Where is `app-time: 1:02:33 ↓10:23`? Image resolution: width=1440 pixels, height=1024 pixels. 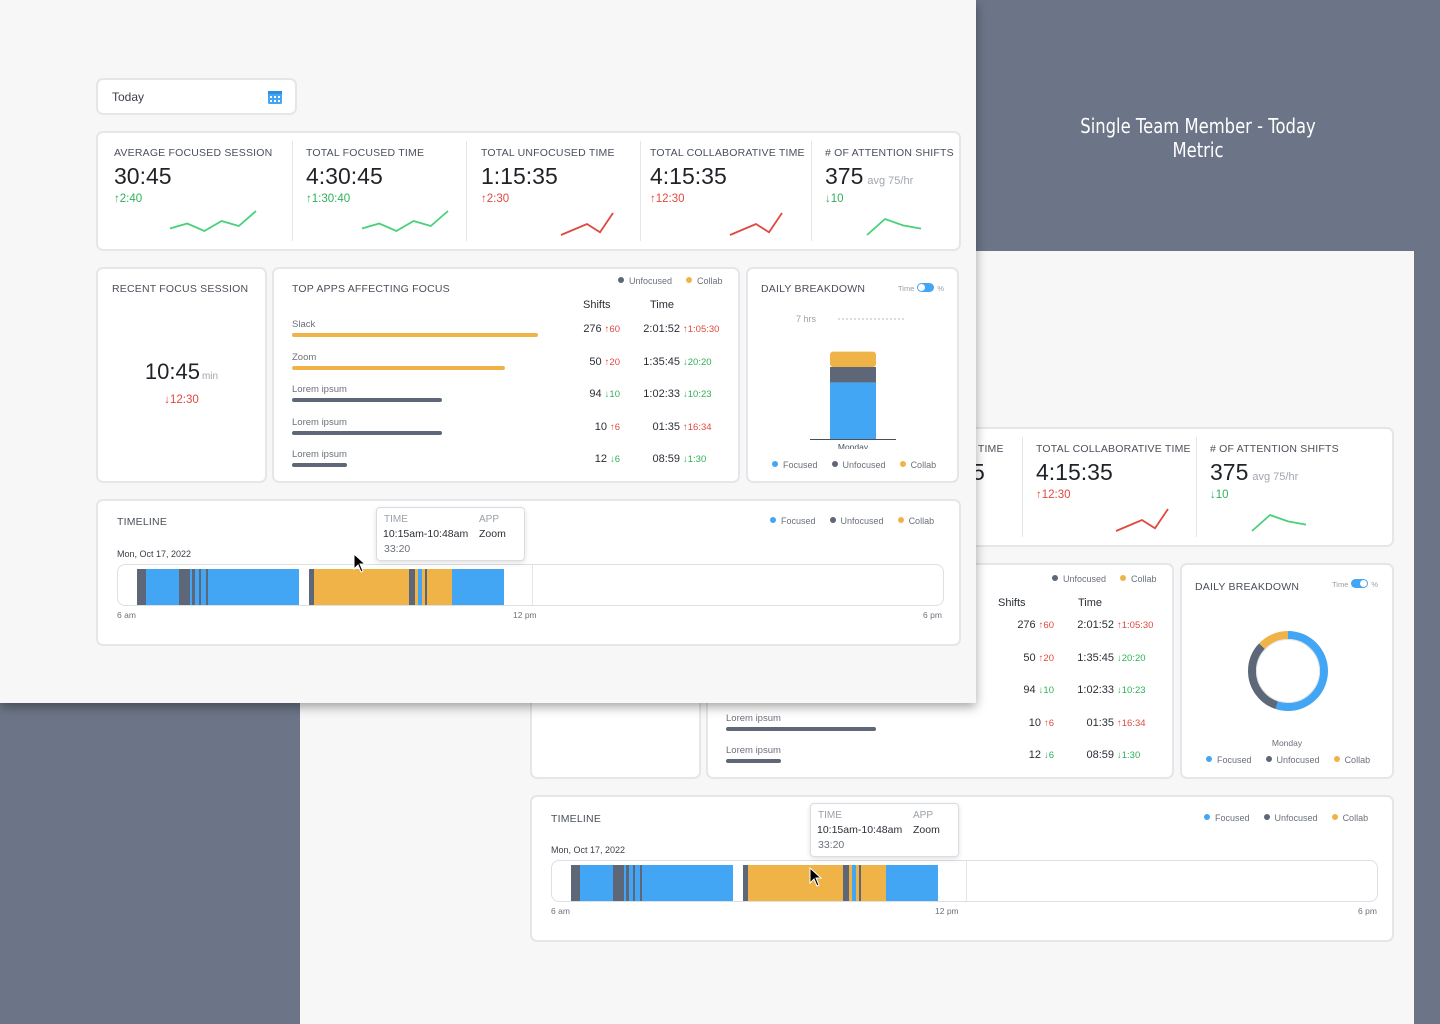
app-time: 1:02:33 ↓10:23 is located at coordinates (1104, 690).